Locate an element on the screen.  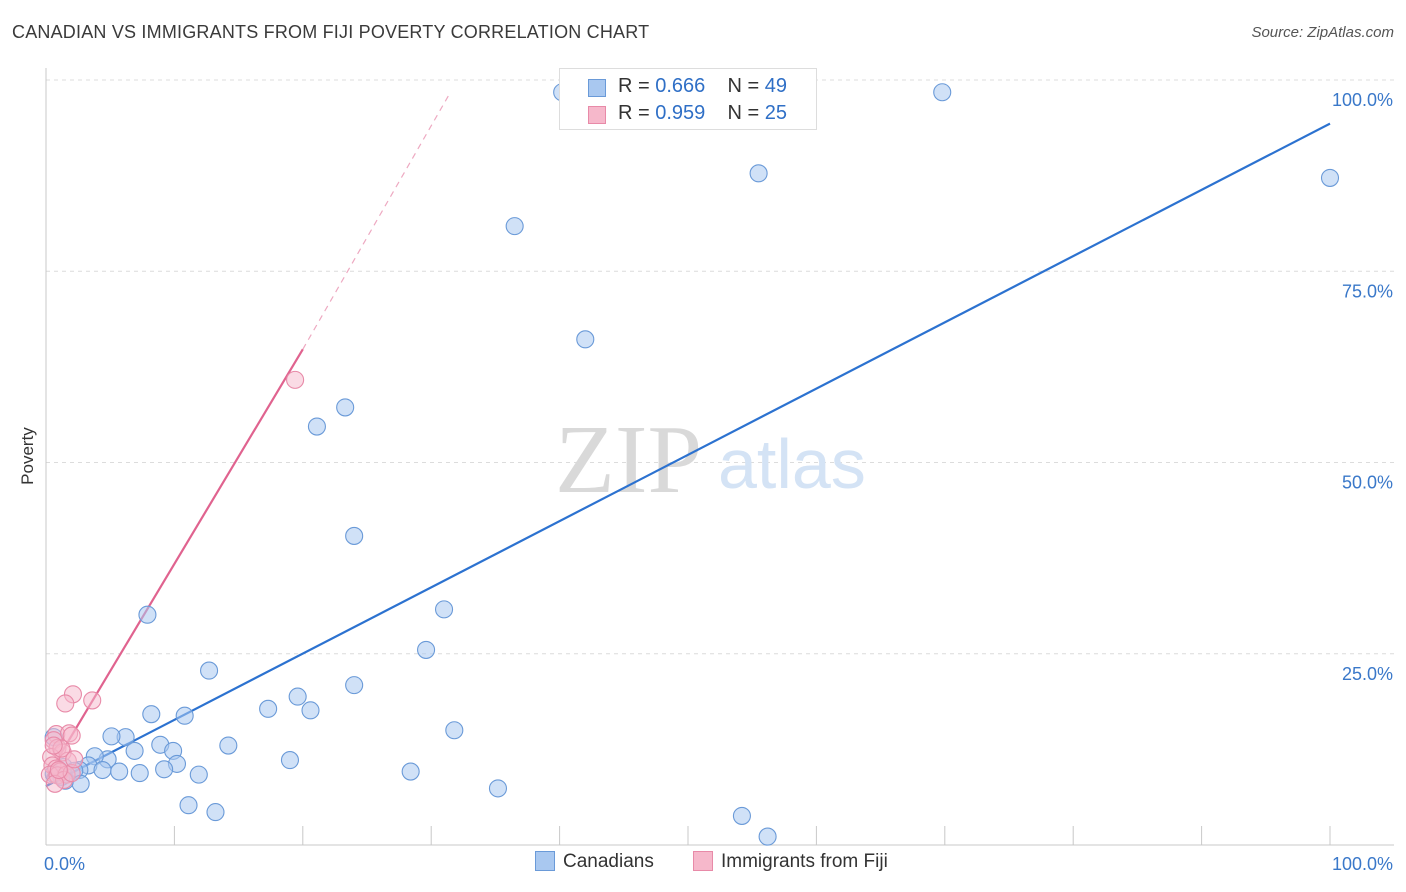
watermark-atlas: atlas is located at coordinates (792, 464).